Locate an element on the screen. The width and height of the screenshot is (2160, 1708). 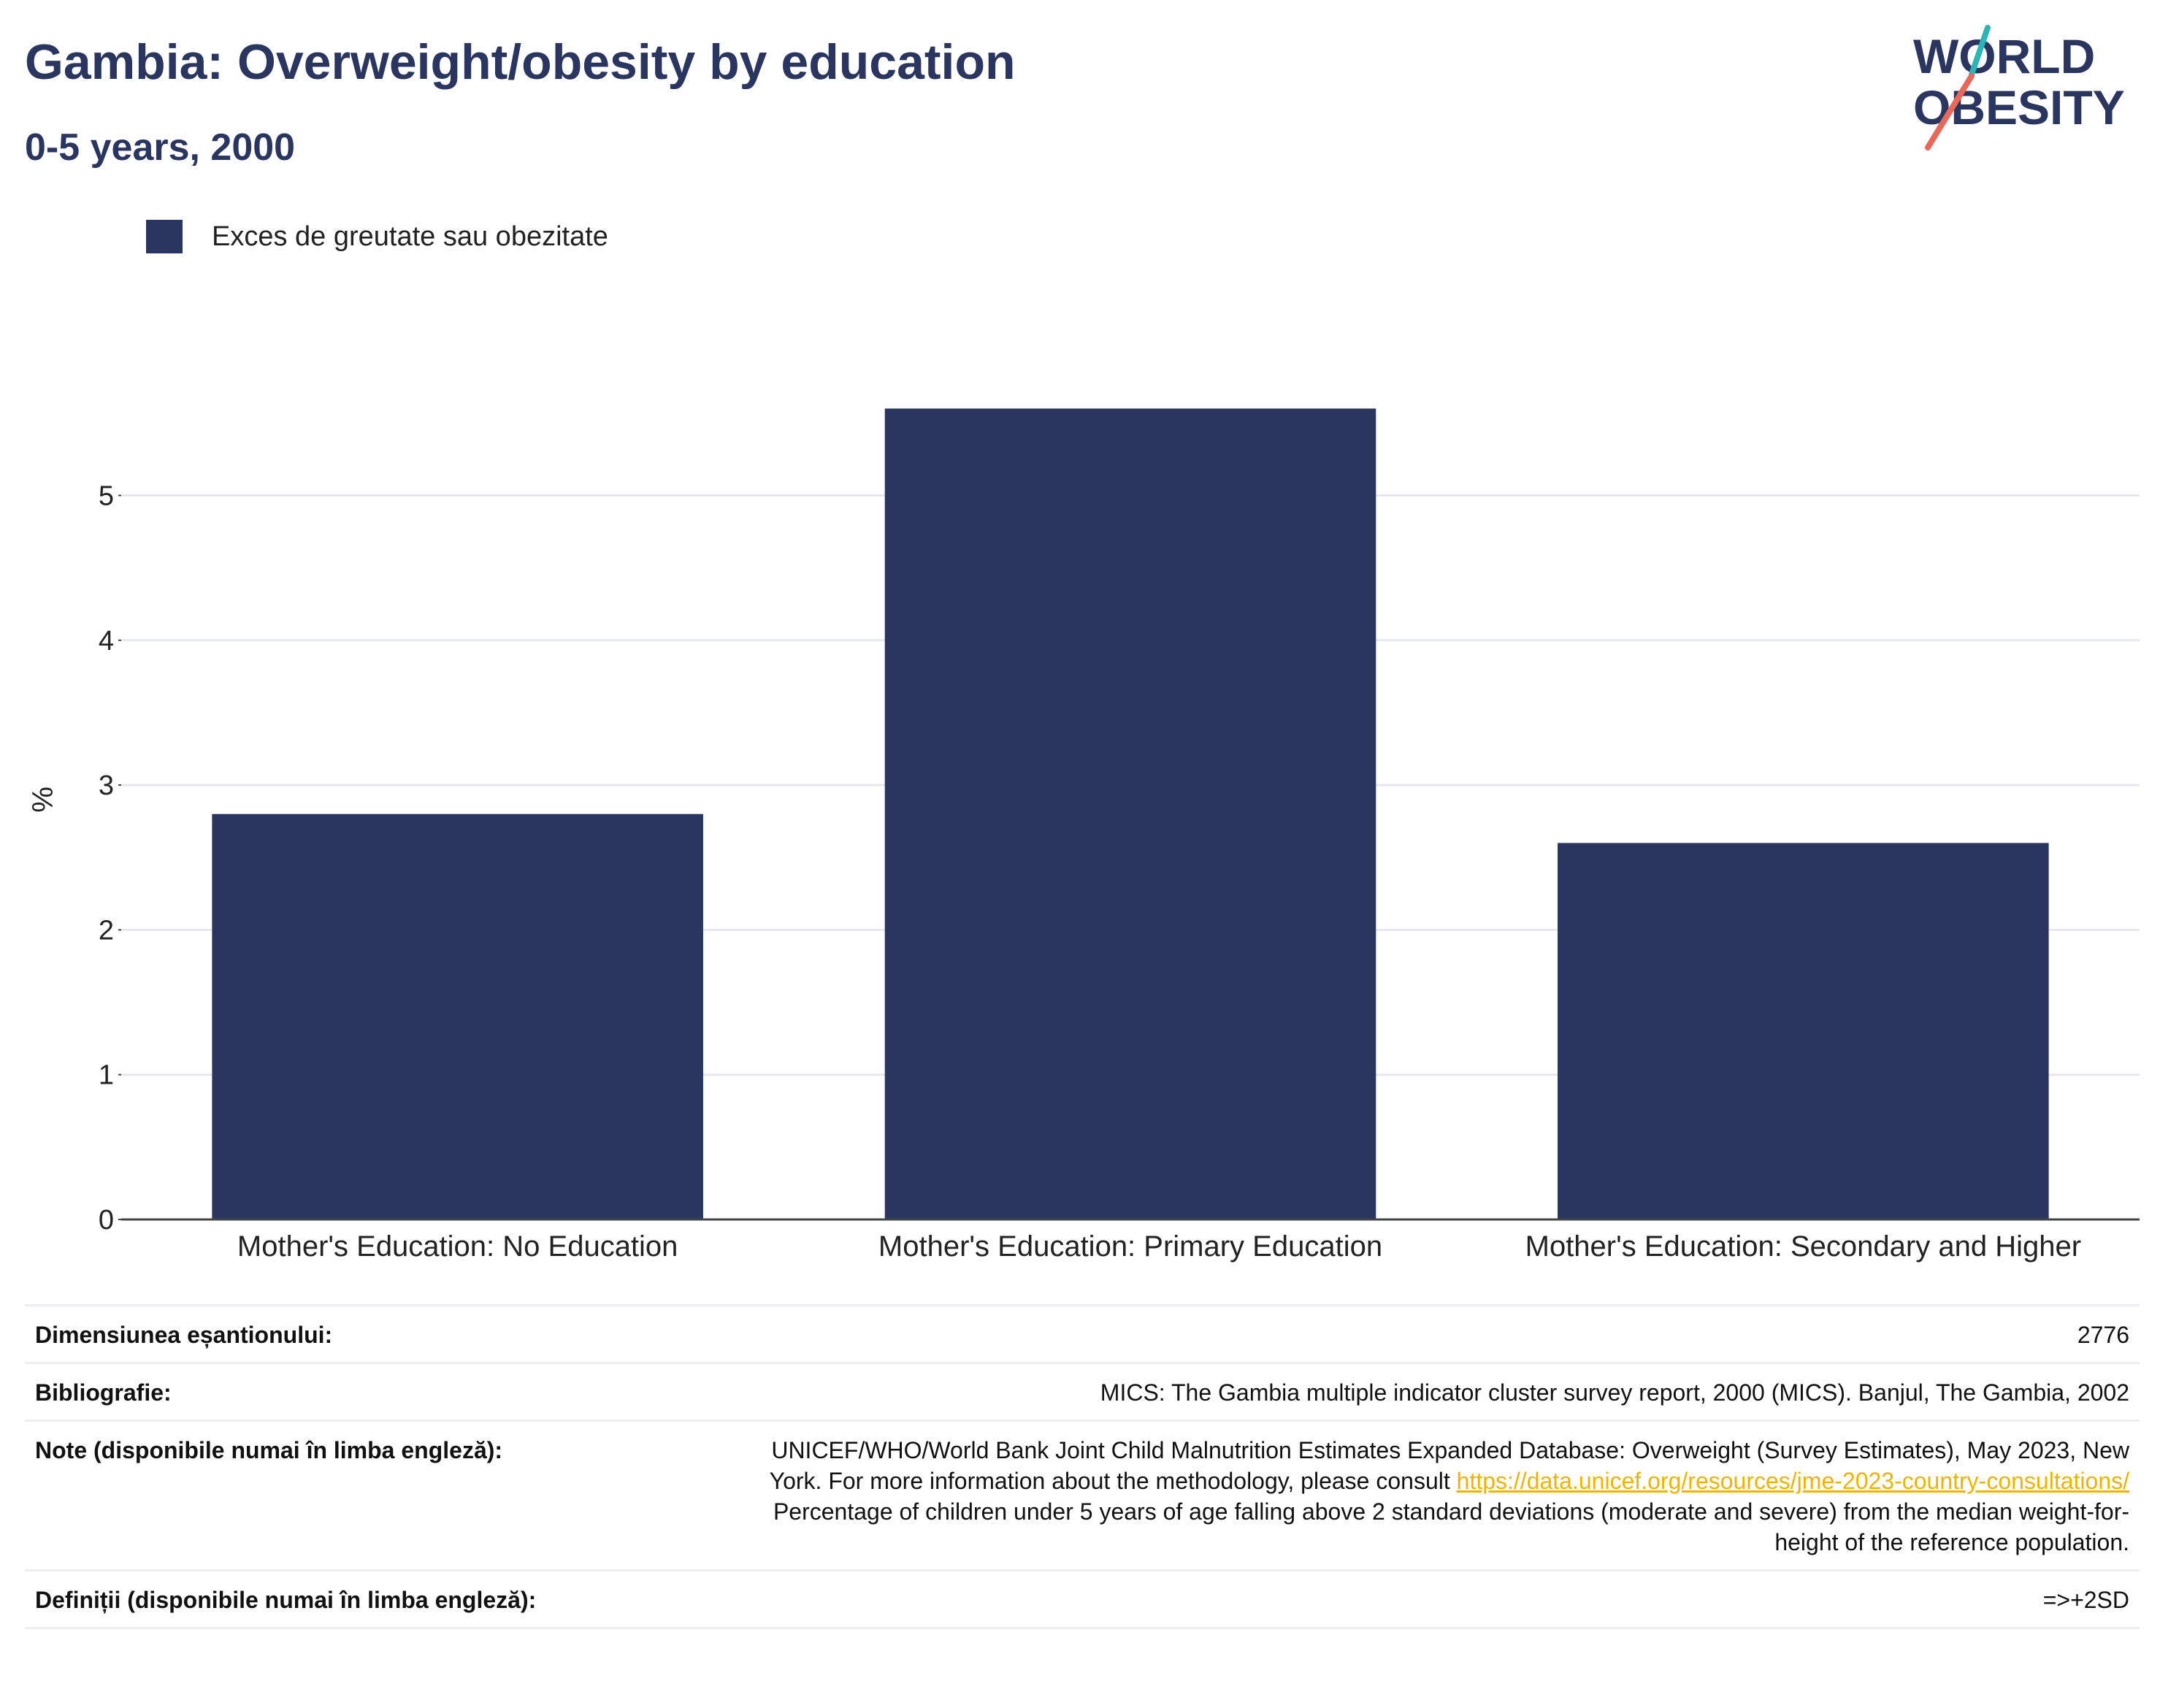
x-tick-label: Mother's Education: No Education is located at coordinates (457, 1246).